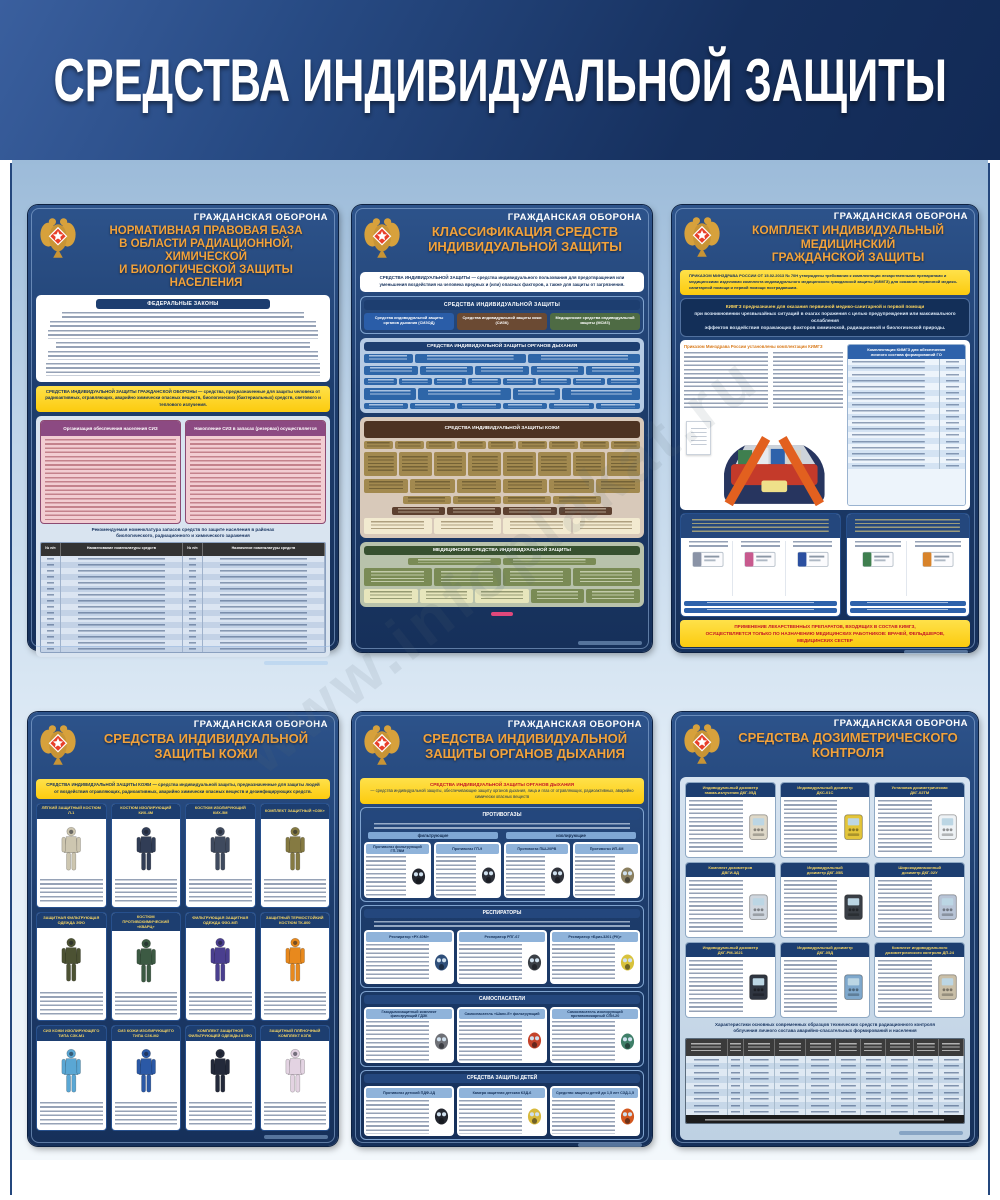 This screenshot has width=1000, height=1200. Describe the element at coordinates (502, 1092) in the screenshot. I see `children-card-title: Камера защитная детская КЗД-6` at that location.